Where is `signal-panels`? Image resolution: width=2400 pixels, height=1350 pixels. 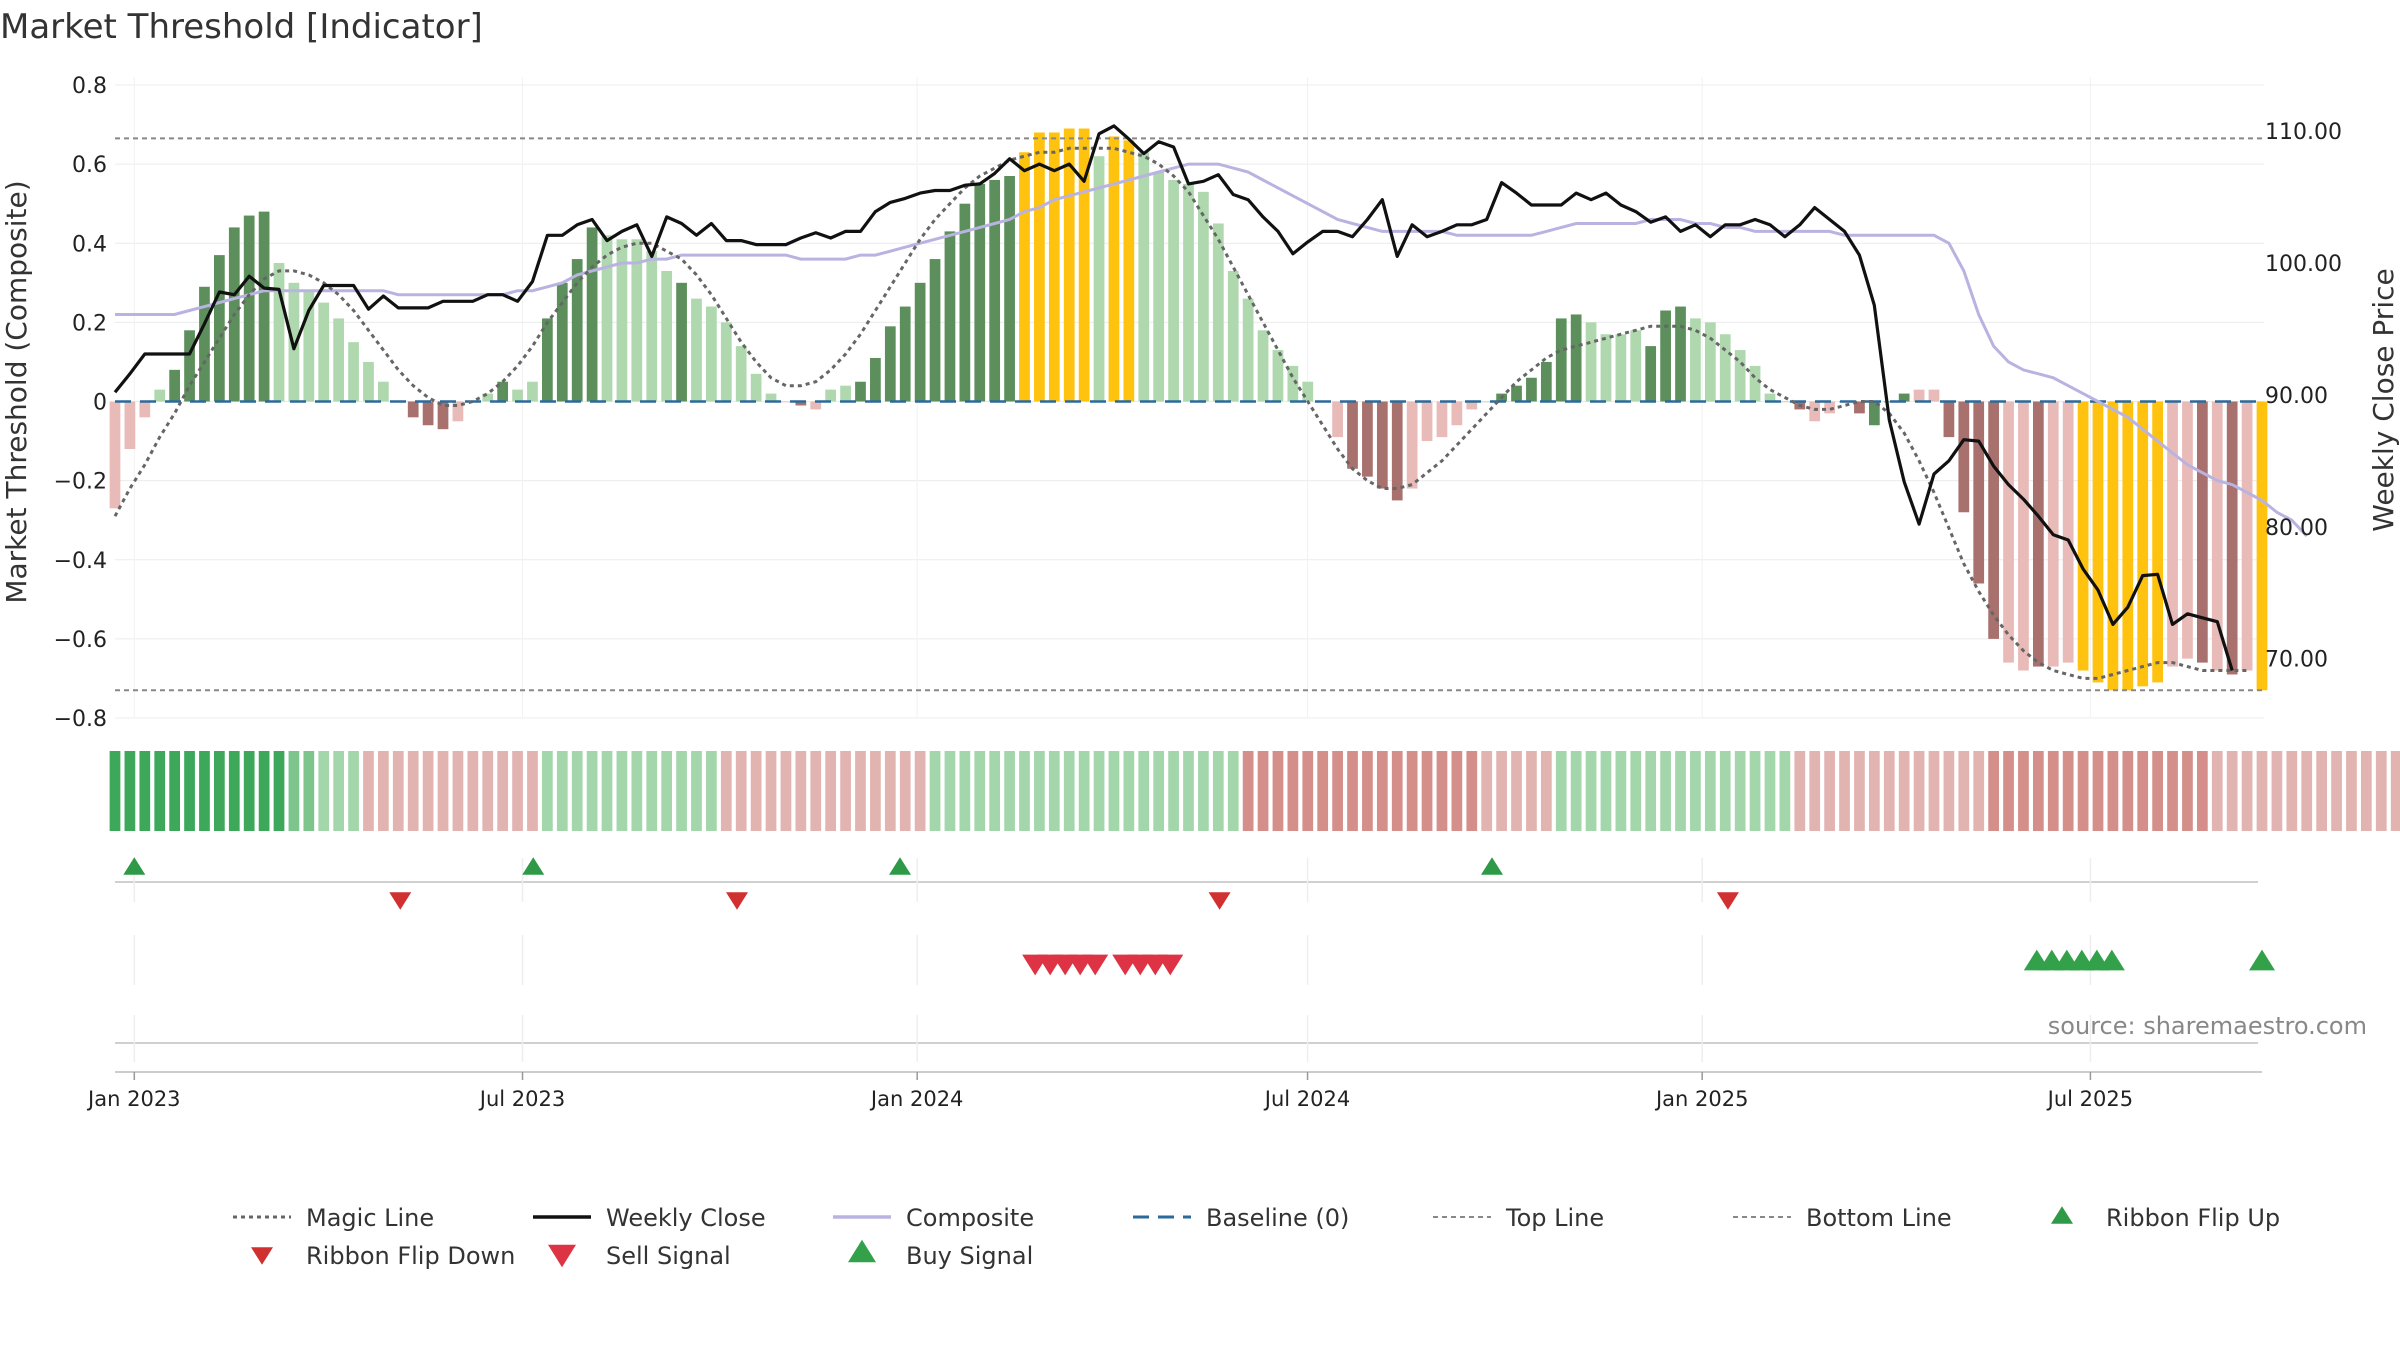
signal-panels is located at coordinates (1188, 965).